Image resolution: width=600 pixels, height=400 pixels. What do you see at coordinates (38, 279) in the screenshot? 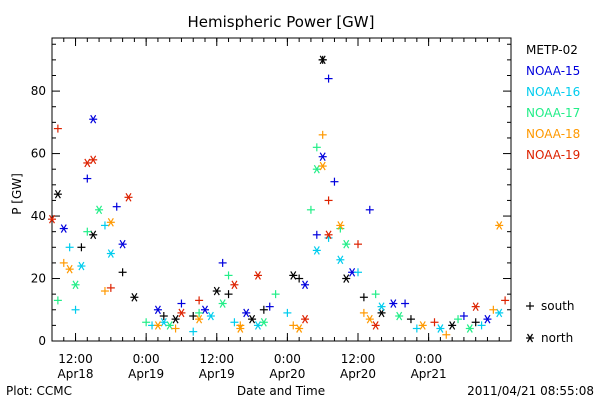
I see `y-tick-label: 20` at bounding box center [38, 279].